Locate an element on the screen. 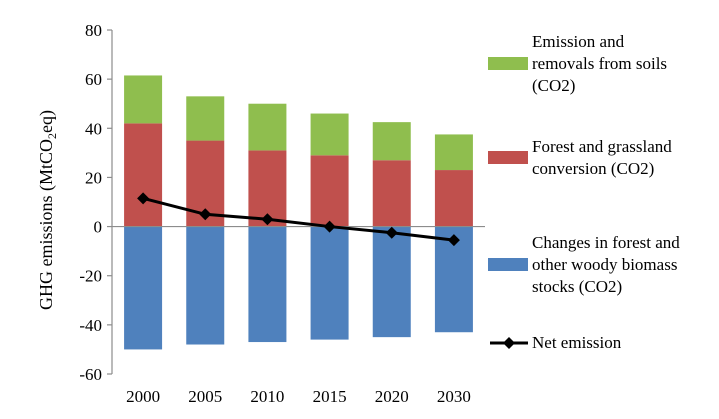 This screenshot has width=719, height=419. y-axis-tick-marks is located at coordinates (109, 202).